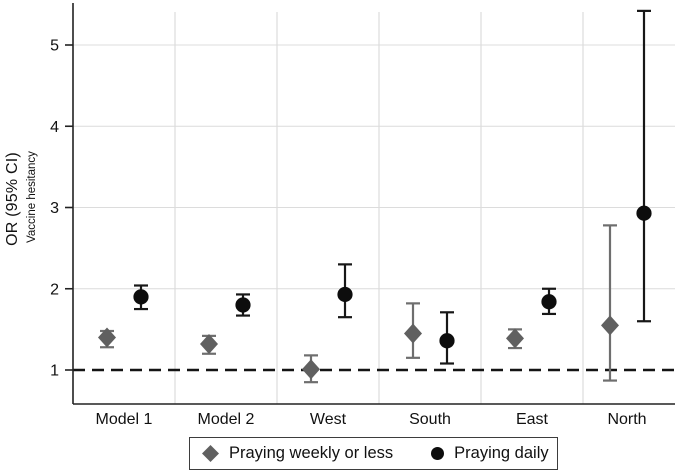  What do you see at coordinates (54, 289) in the screenshot?
I see `y-tick-label: 2` at bounding box center [54, 289].